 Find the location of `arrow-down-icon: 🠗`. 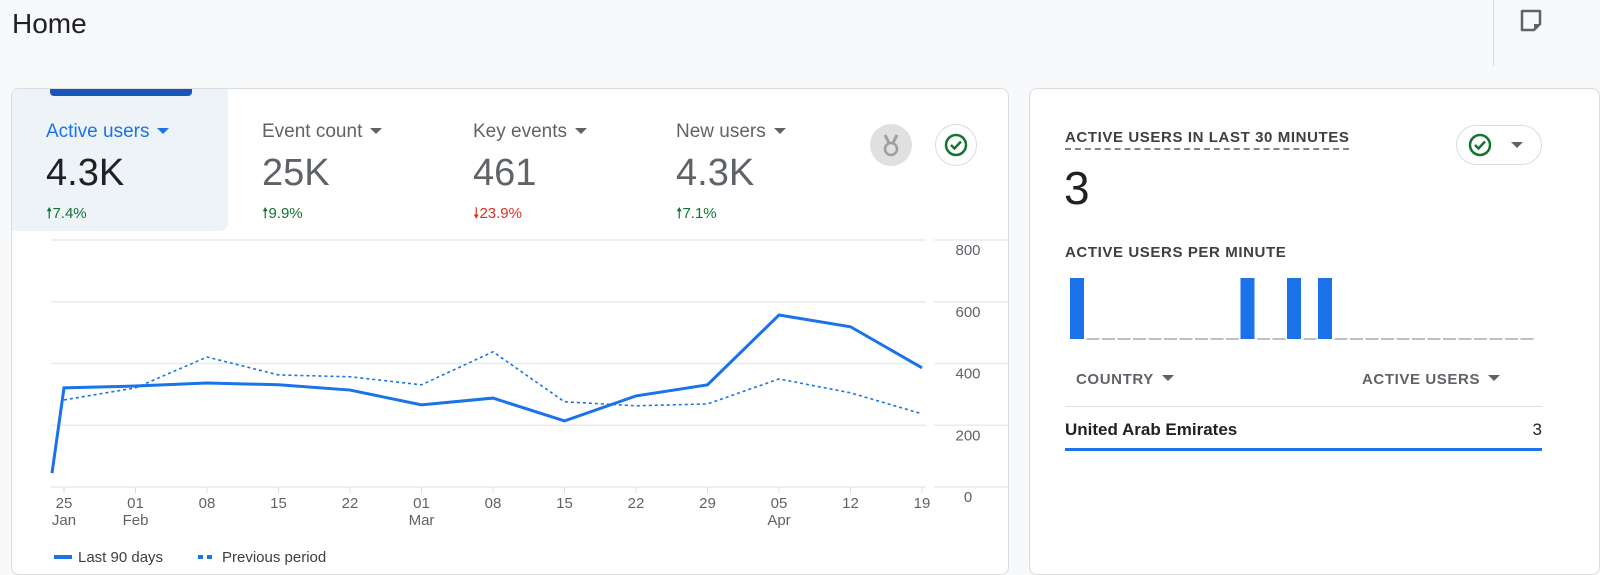

arrow-down-icon: 🠗 is located at coordinates (476, 213).